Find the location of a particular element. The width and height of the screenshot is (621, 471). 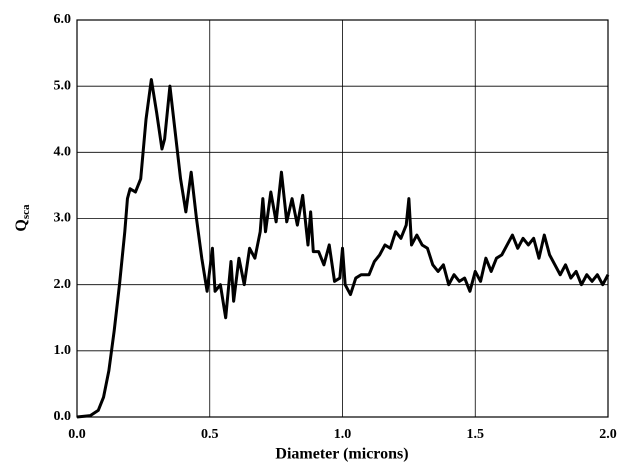

x-tick-label: 0.0 is located at coordinates (77, 434).